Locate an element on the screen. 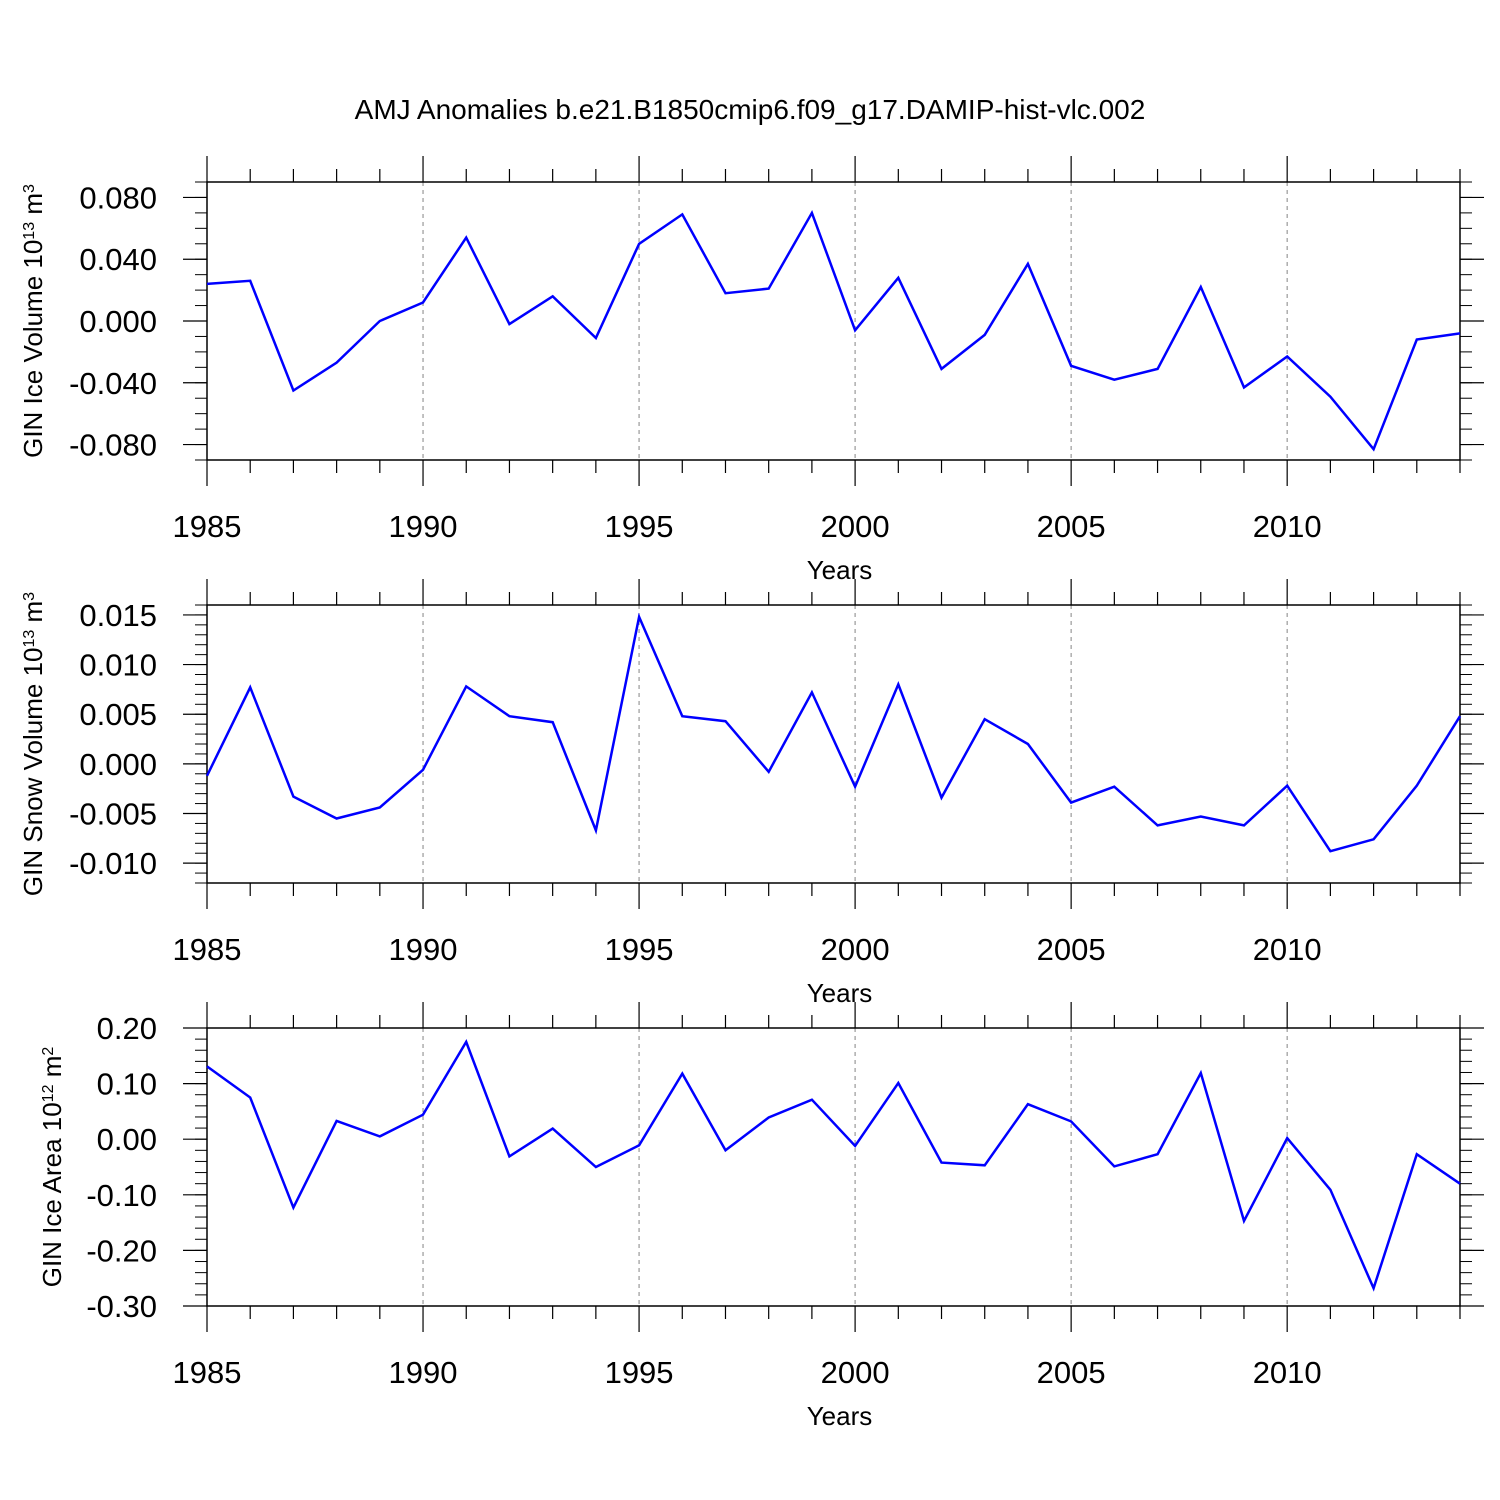 The image size is (1500, 1500). y-axis-title: GIN Ice Volume 1013 m3 is located at coordinates (33, 321).